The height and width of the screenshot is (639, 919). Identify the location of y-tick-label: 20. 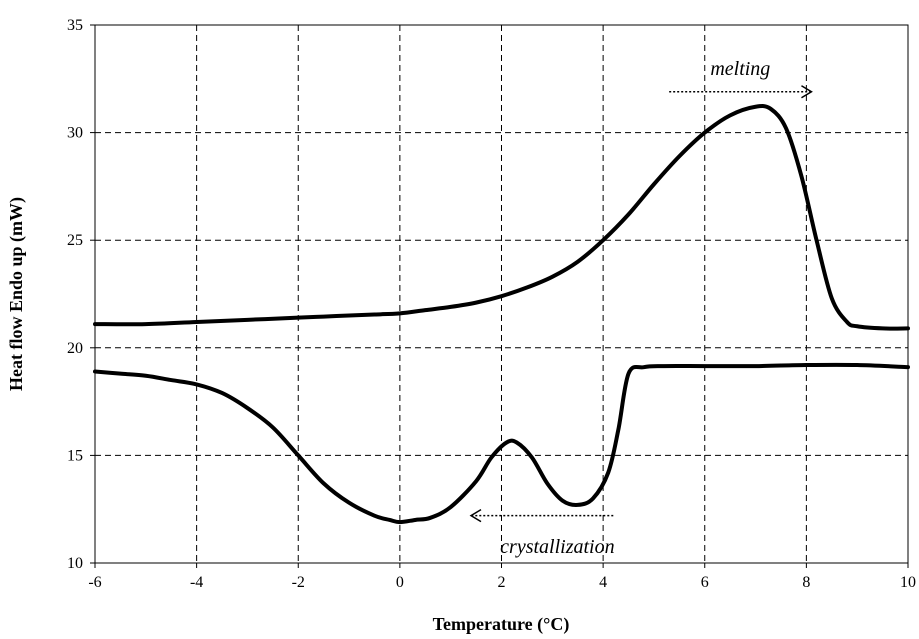
(75, 348).